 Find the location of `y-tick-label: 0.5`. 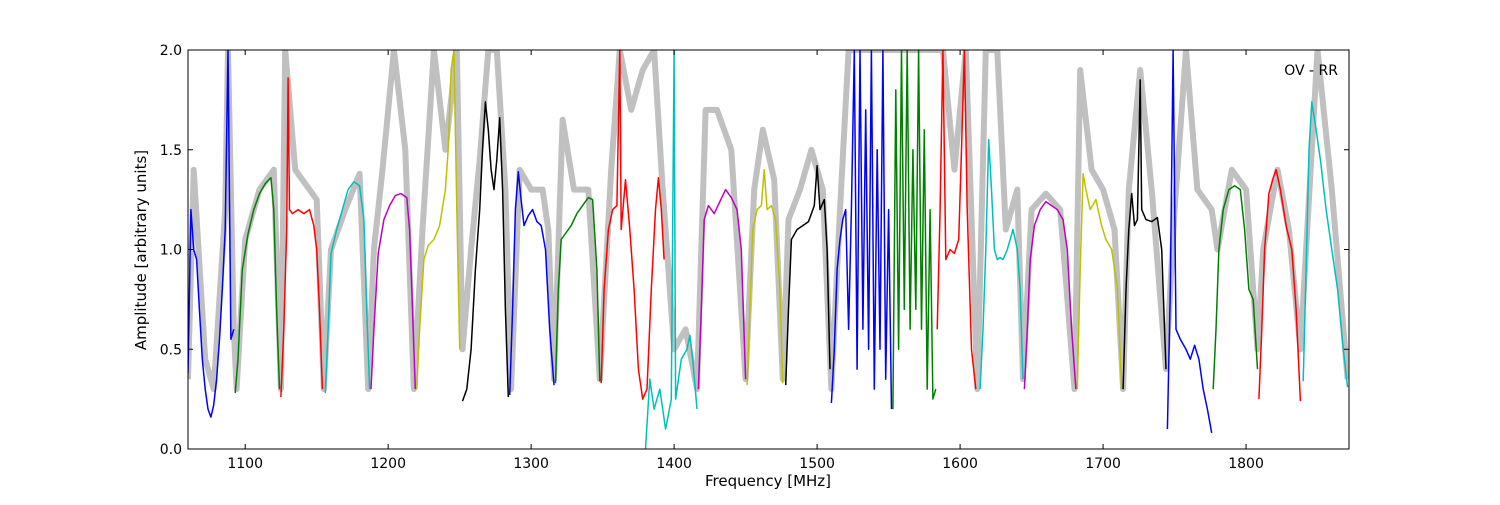

y-tick-label: 0.5 is located at coordinates (171, 350).